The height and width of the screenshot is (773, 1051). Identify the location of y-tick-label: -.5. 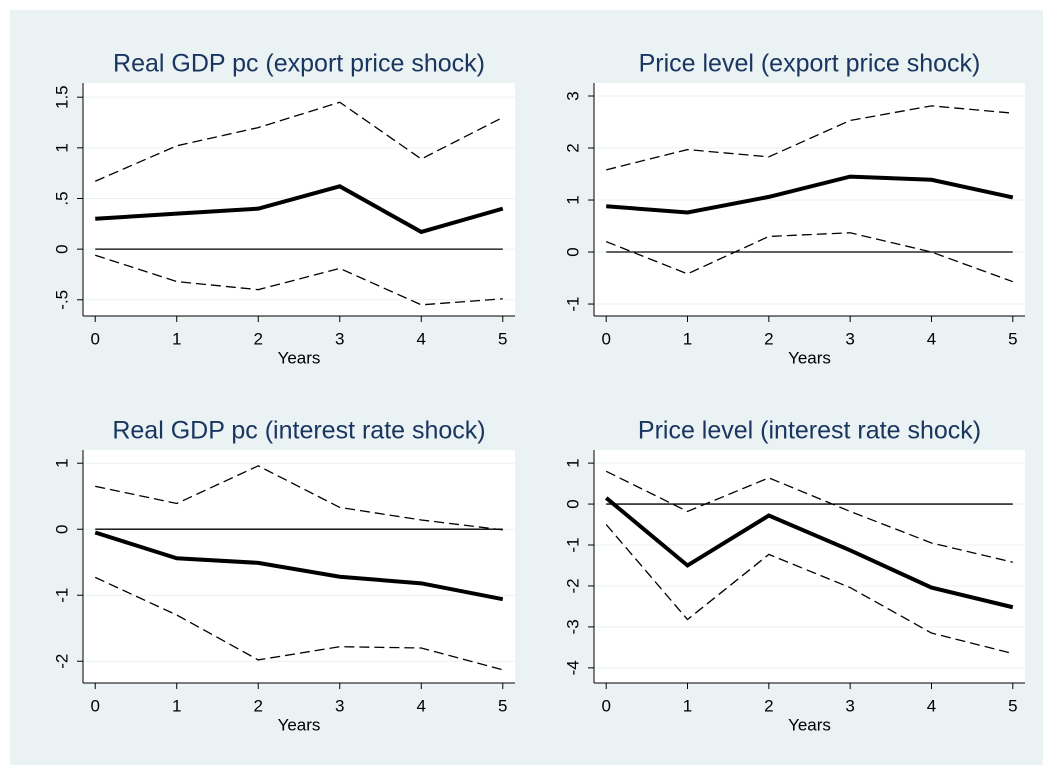
(61, 300).